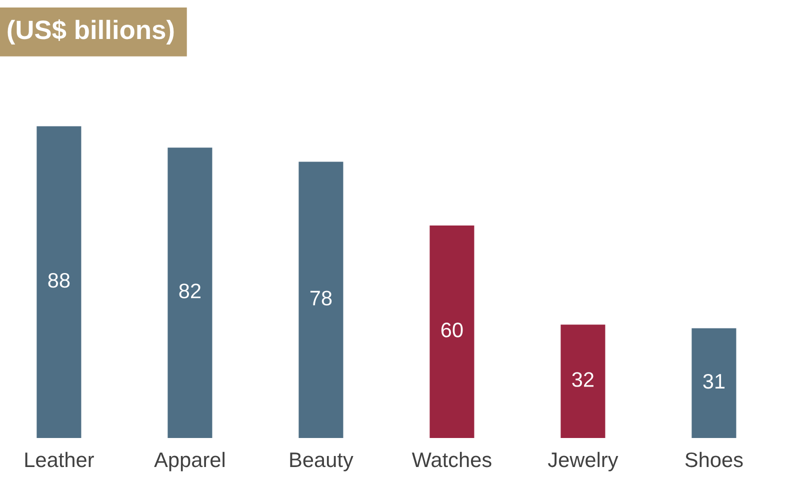 This screenshot has width=800, height=491. I want to click on x-tick-label: Beauty, so click(322, 462).